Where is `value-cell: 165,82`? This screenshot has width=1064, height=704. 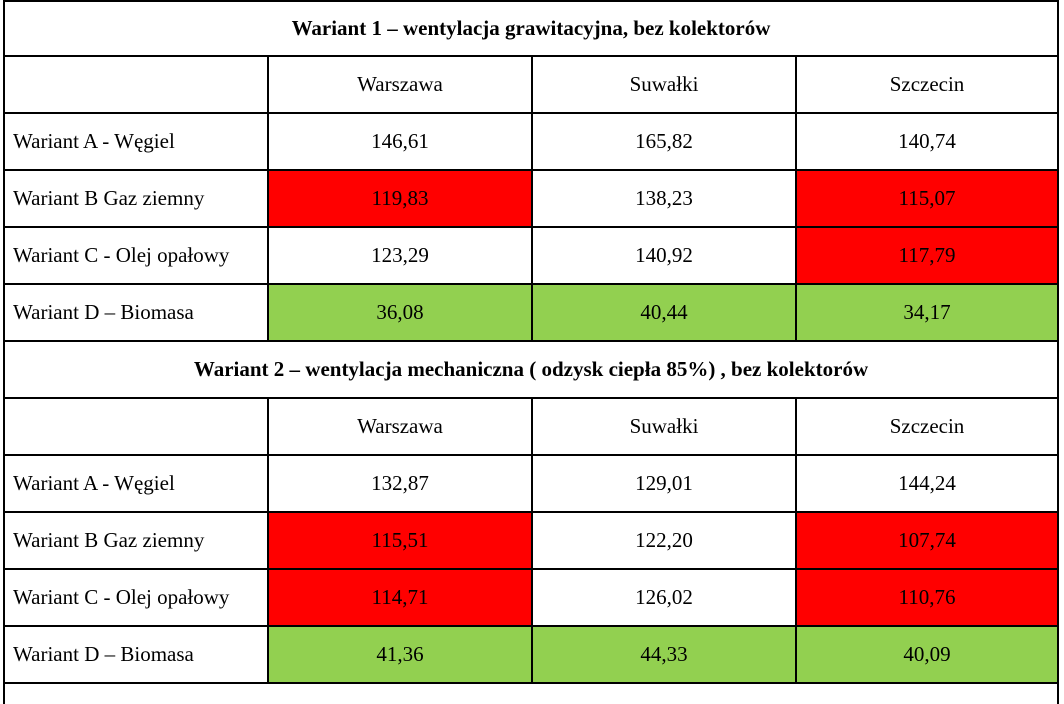 value-cell: 165,82 is located at coordinates (665, 141).